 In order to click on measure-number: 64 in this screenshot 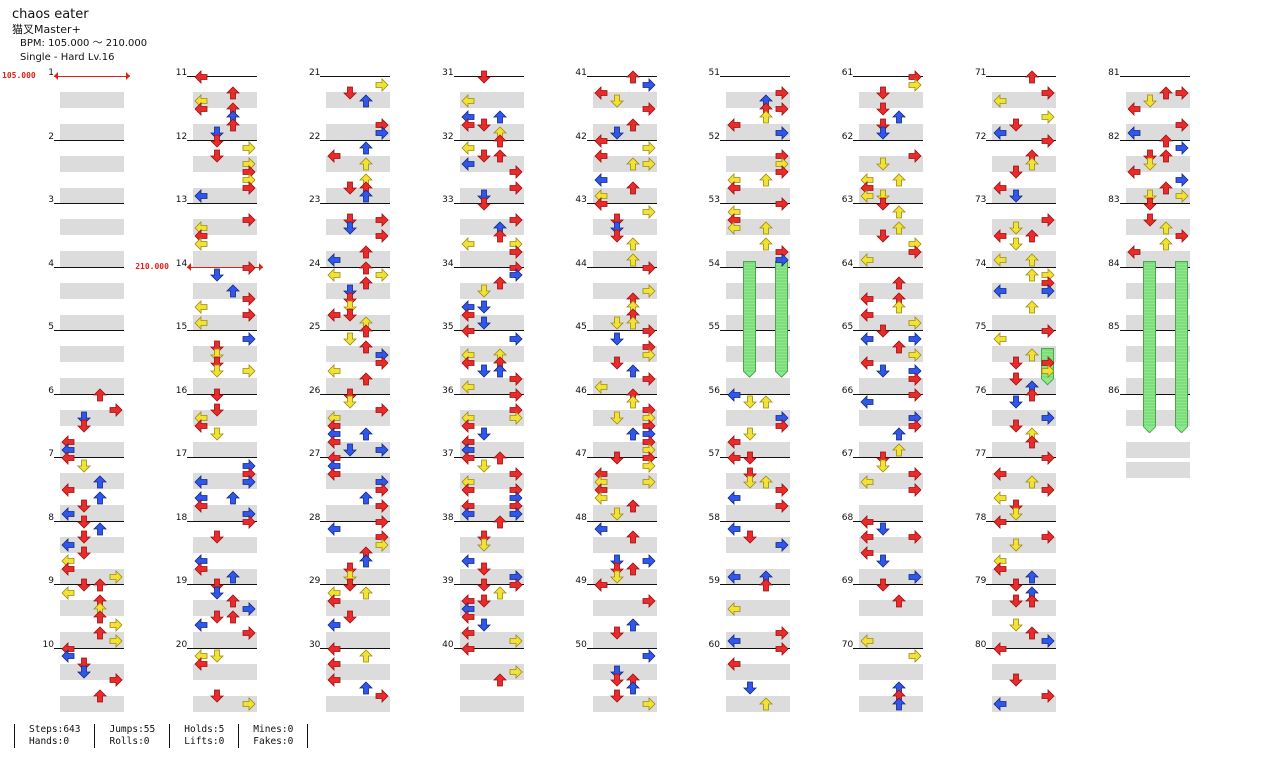, I will do `click(847, 263)`.